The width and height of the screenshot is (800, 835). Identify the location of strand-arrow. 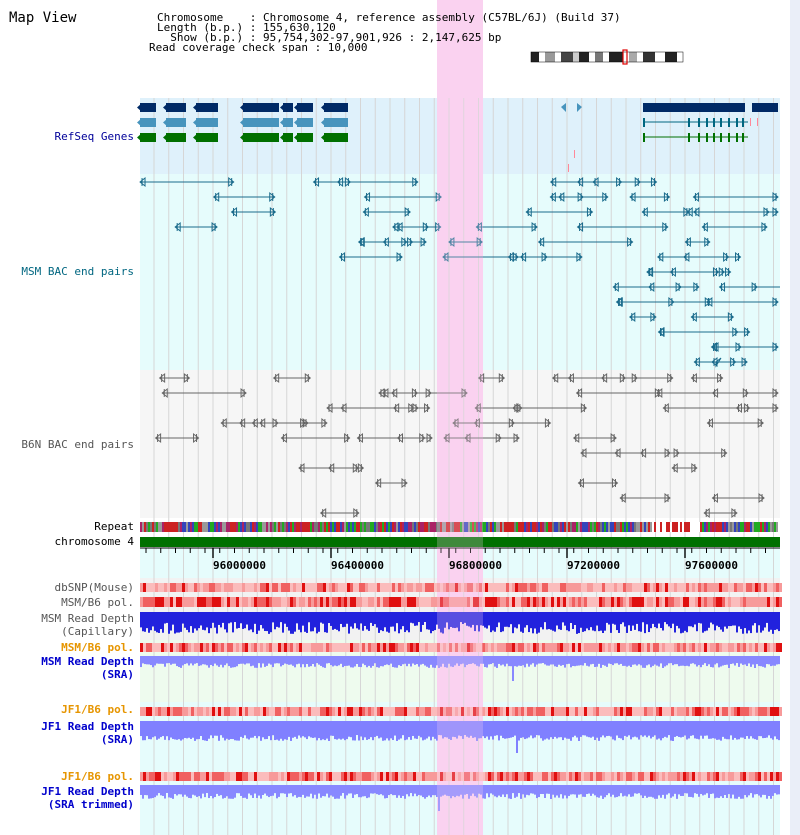
(282, 107).